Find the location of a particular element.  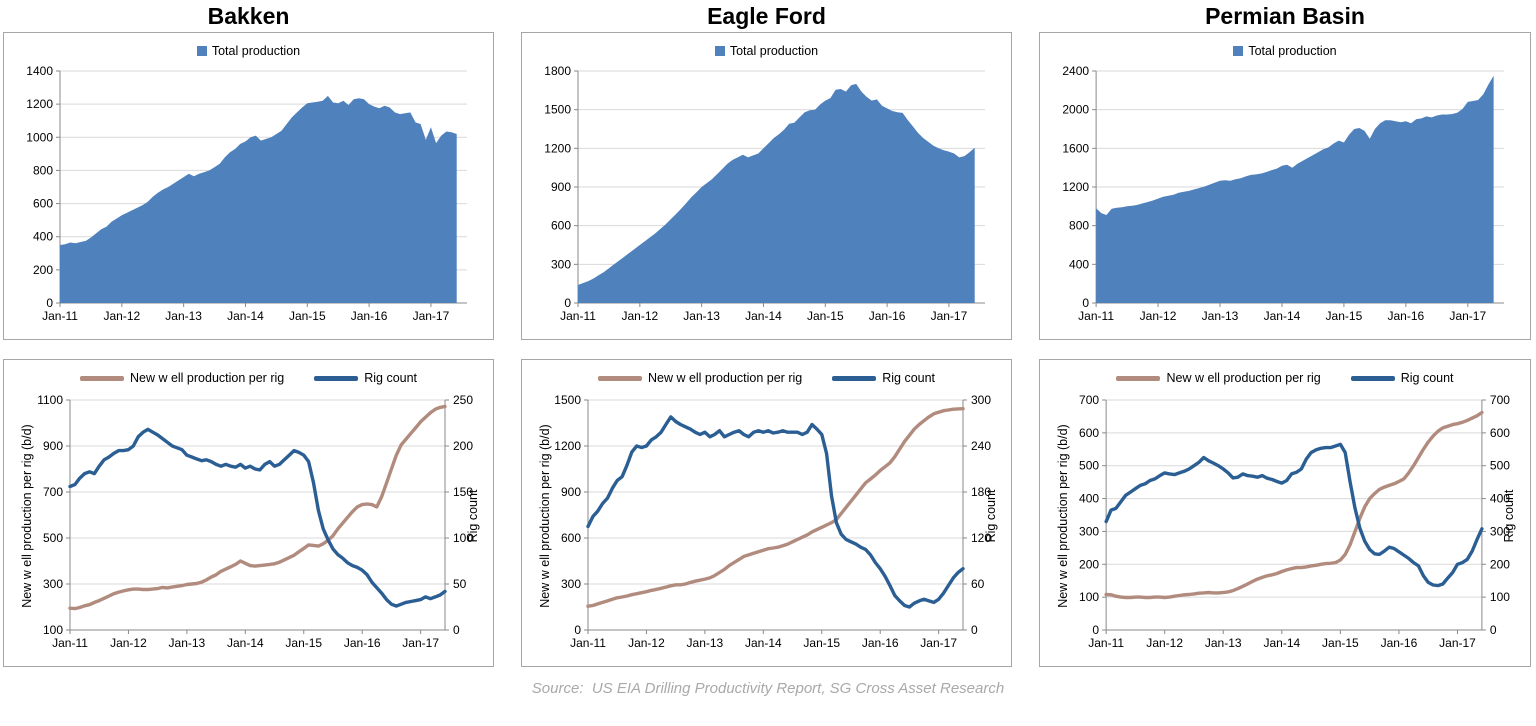

chart-title-bakken: Bakken is located at coordinates (248, 16).